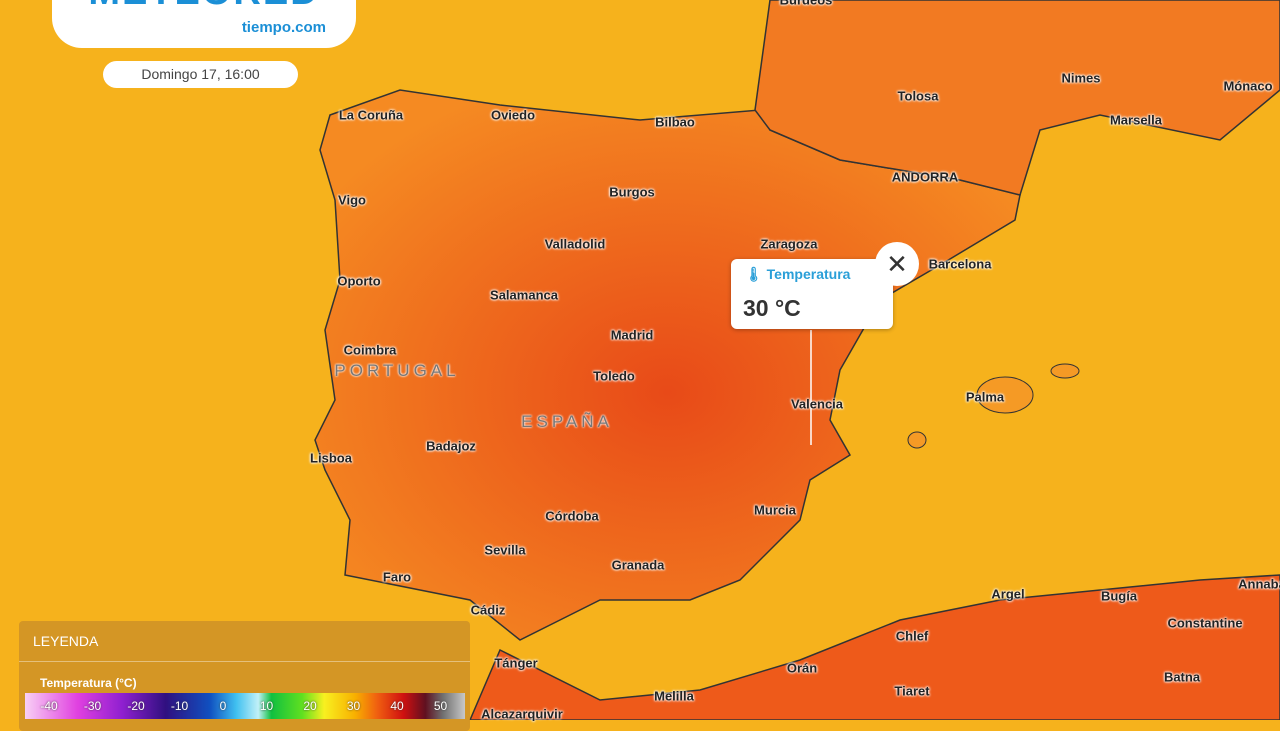  Describe the element at coordinates (223, 706) in the screenshot. I see `scale-tick: 0` at that location.